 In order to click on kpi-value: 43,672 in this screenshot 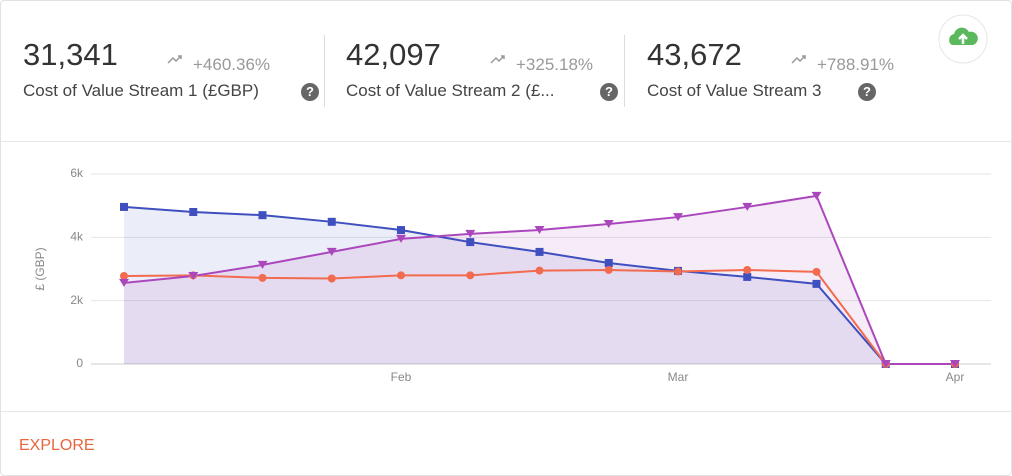, I will do `click(694, 54)`.